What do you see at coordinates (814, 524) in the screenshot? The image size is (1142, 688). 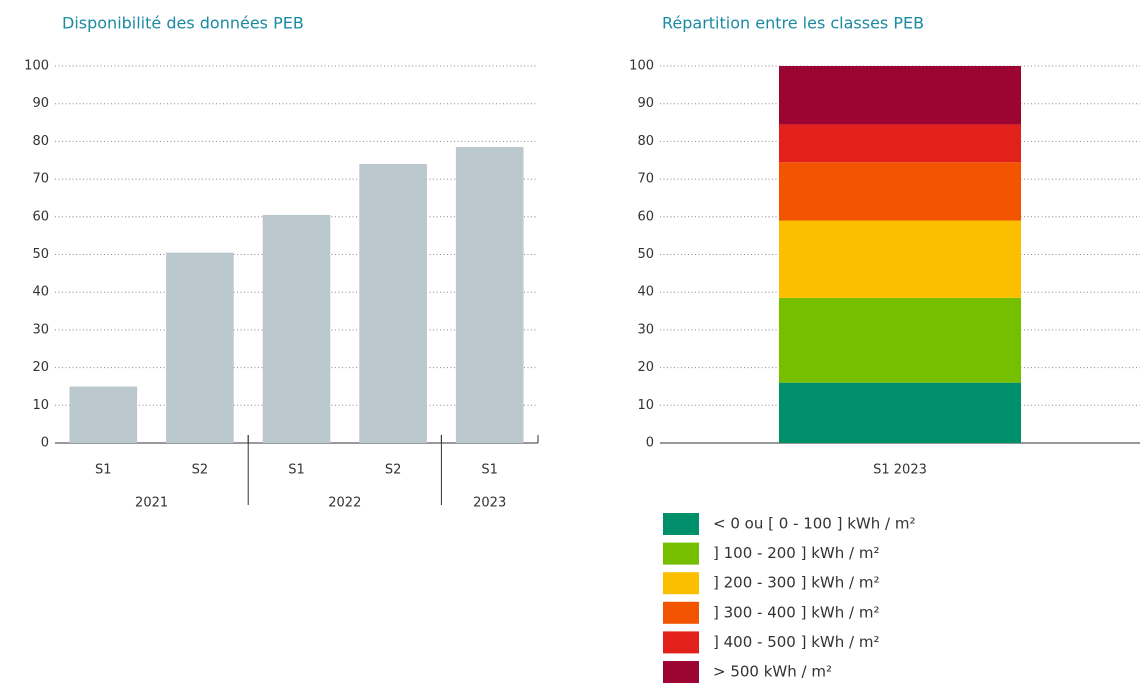 I see `legend-label: < 0 ou [ 0 - 100 ] kWh / m²` at bounding box center [814, 524].